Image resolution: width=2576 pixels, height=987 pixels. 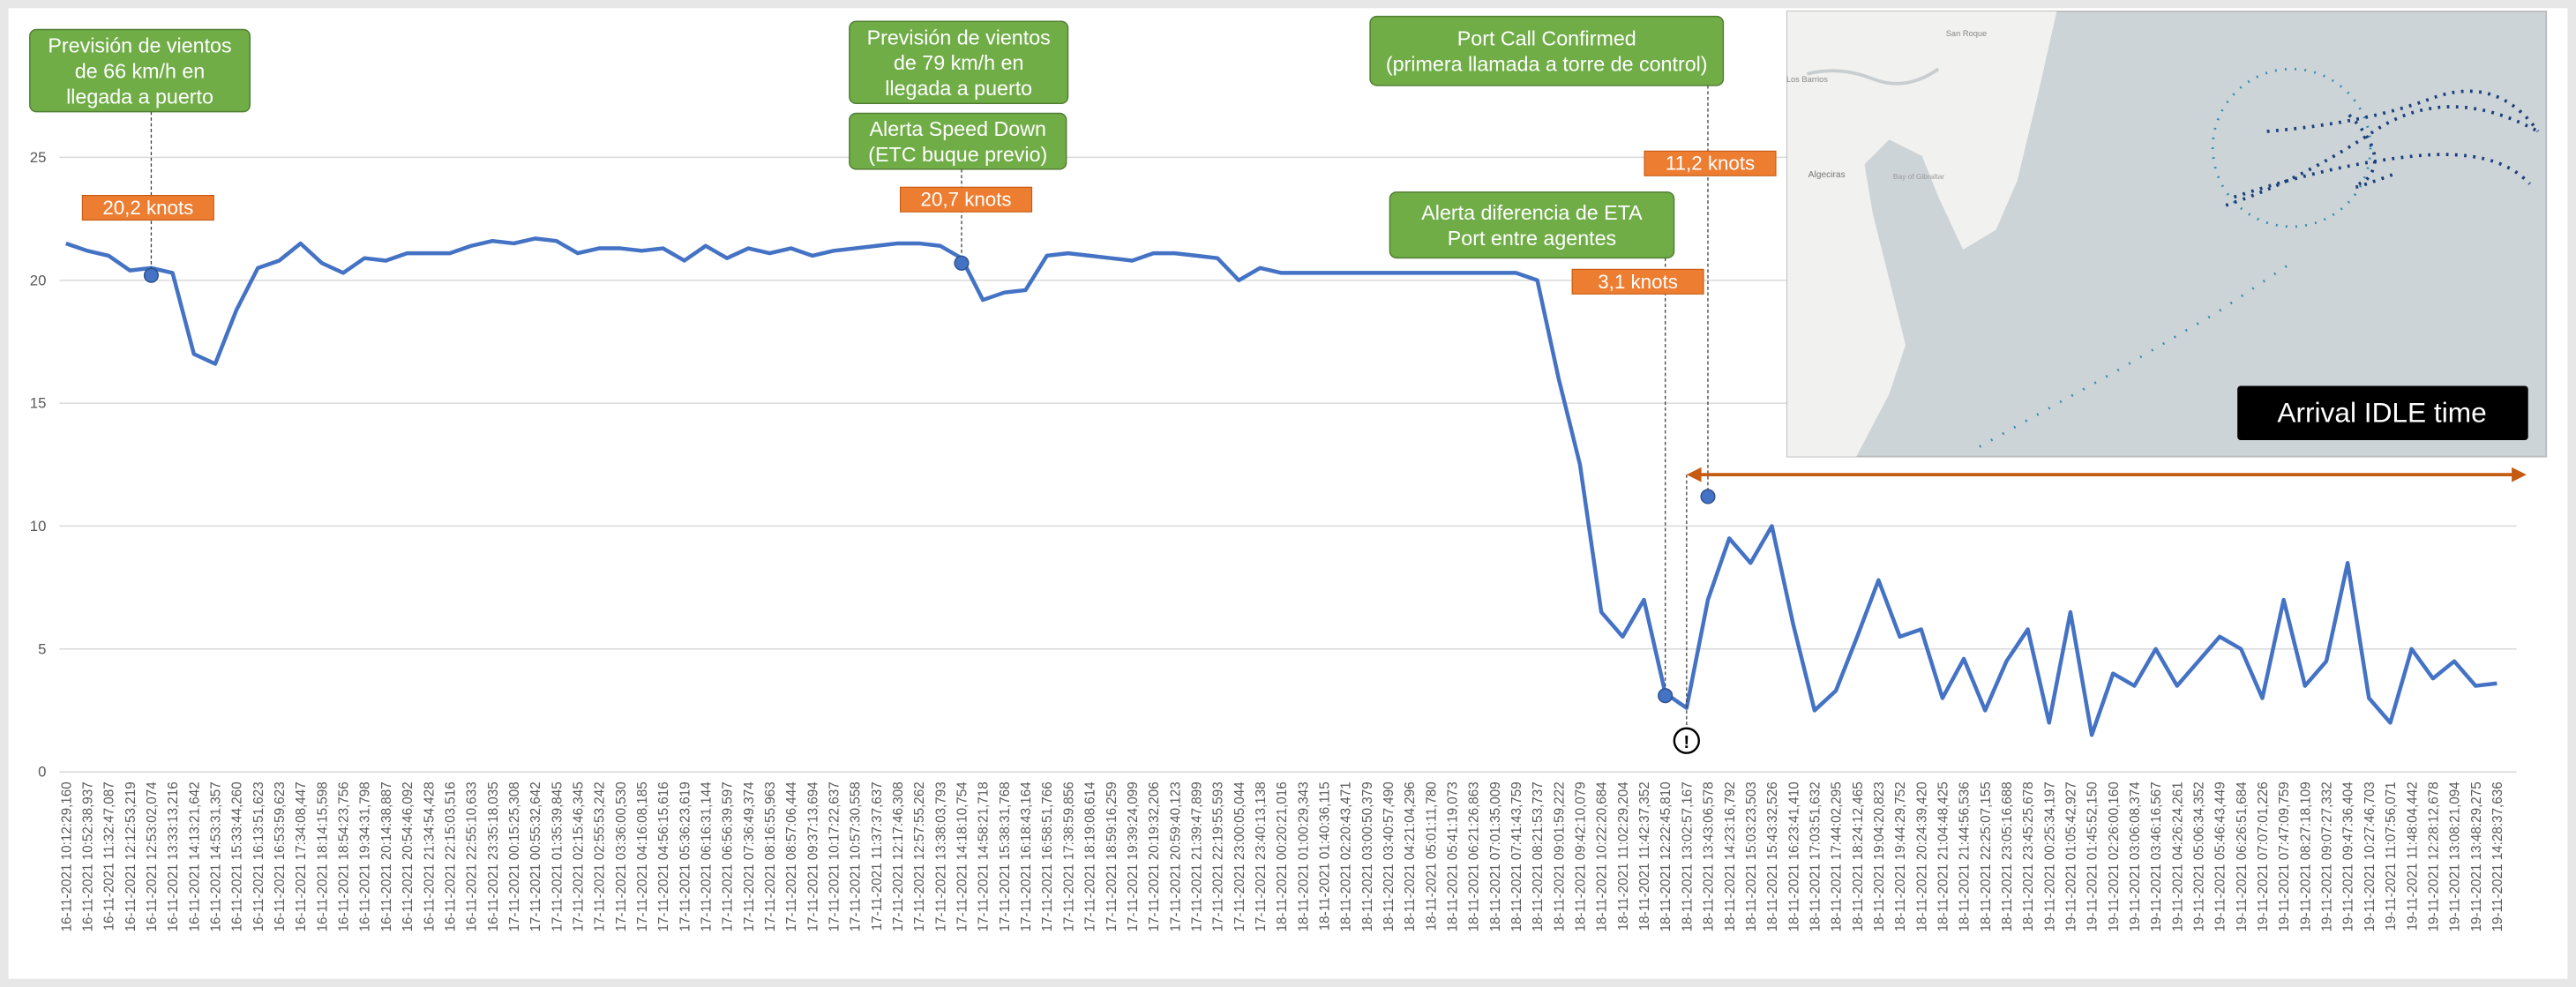 I want to click on x-tick-label: 17-11-2021 14:18:10,754, so click(x=963, y=856).